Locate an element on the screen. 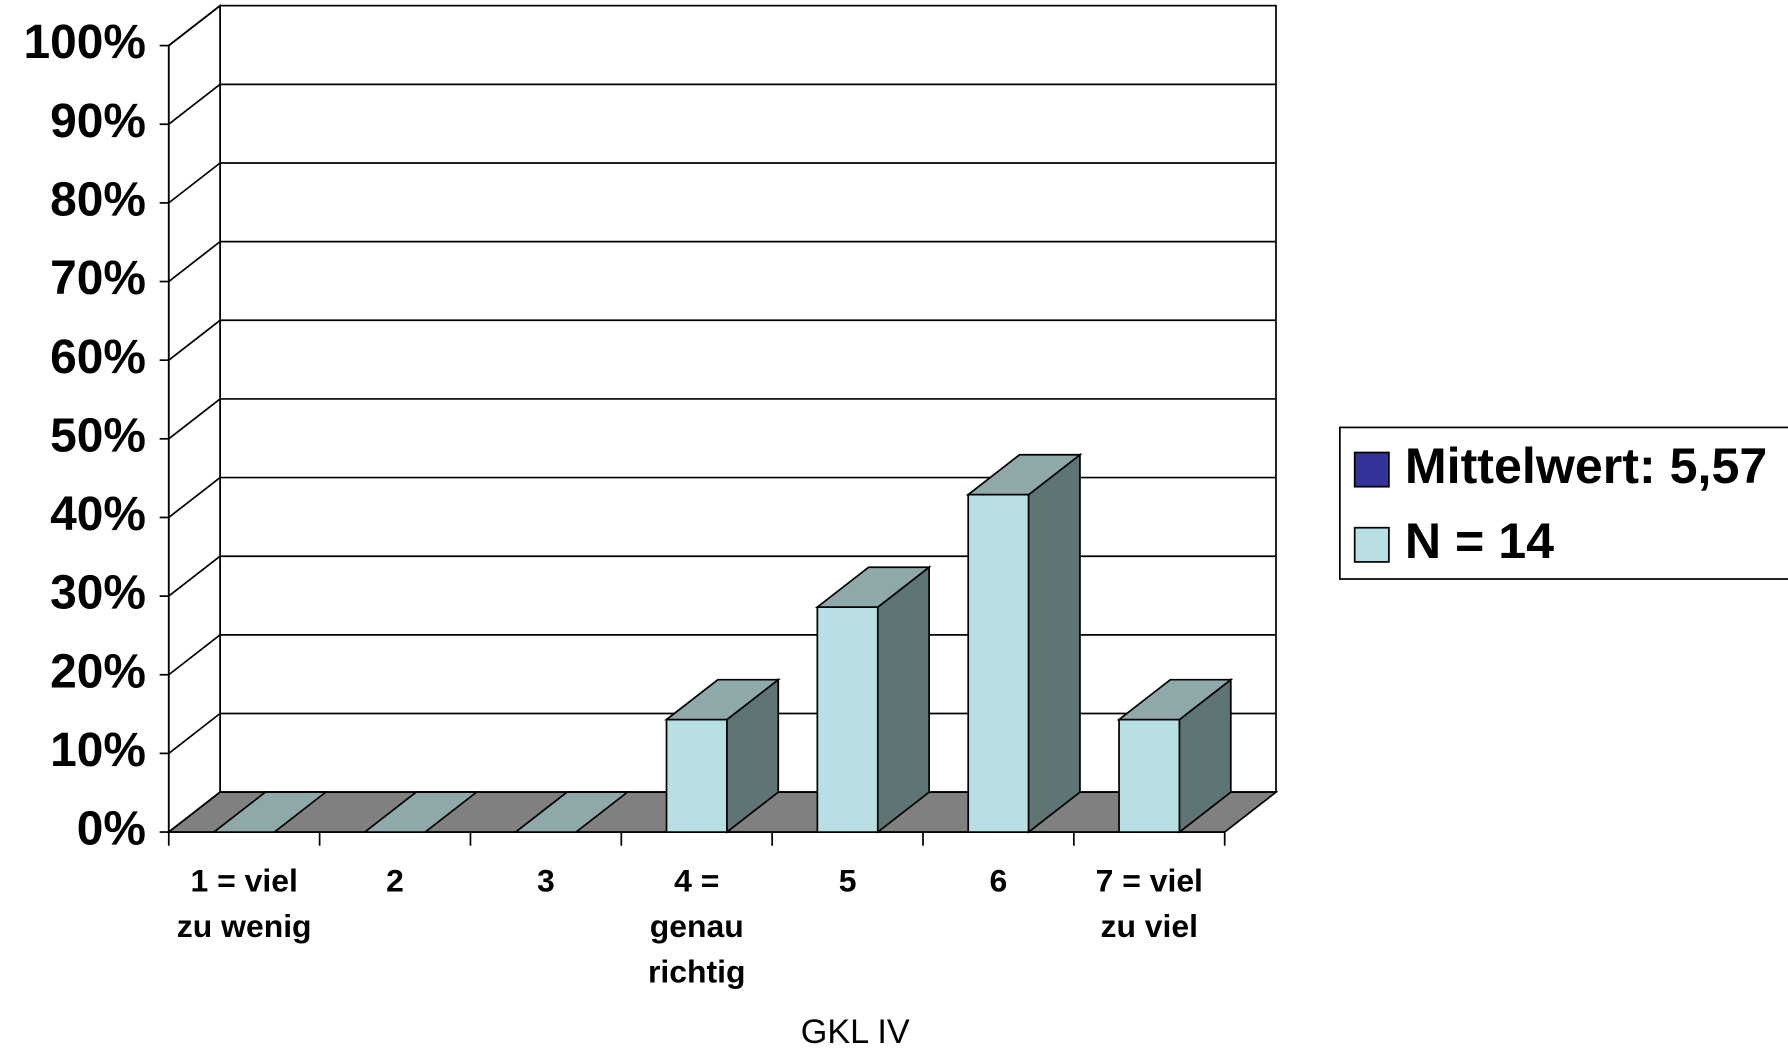  x-tick-label: 3 is located at coordinates (546, 880).